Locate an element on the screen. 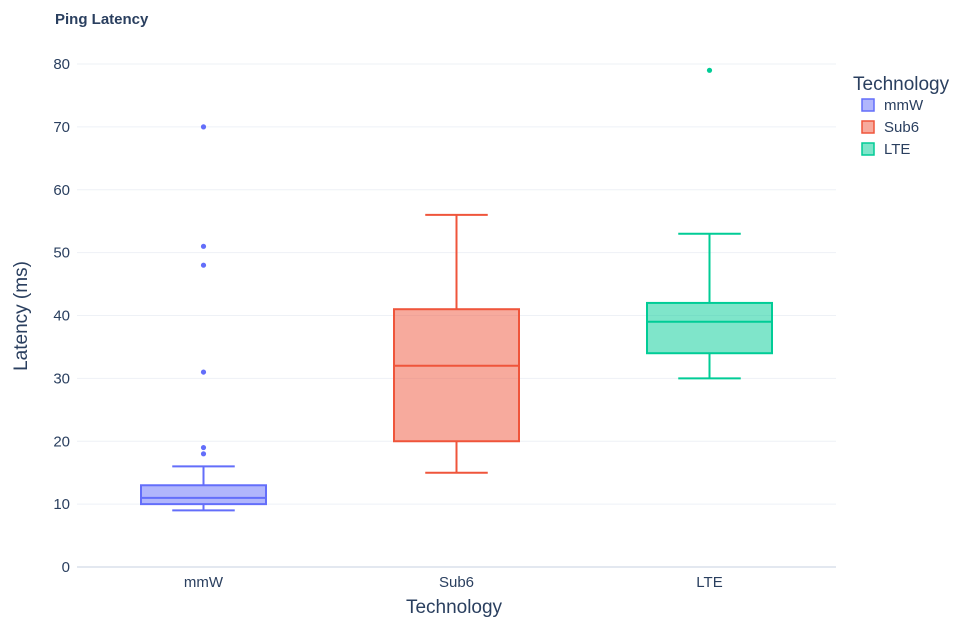  legend-title: Technology is located at coordinates (901, 84).